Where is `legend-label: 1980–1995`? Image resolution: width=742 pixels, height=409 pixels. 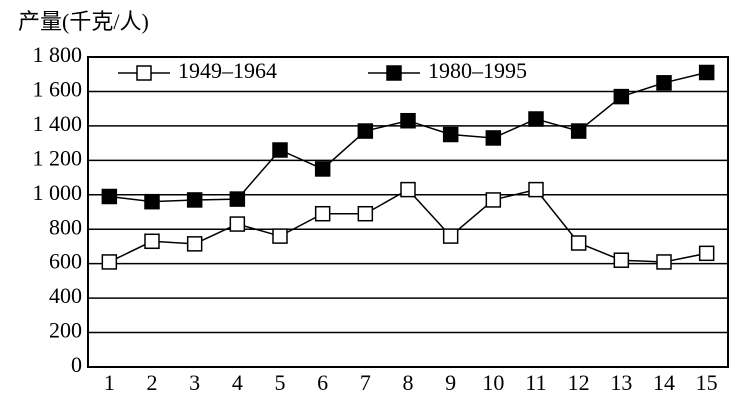
legend-label: 1980–1995 is located at coordinates (477, 70).